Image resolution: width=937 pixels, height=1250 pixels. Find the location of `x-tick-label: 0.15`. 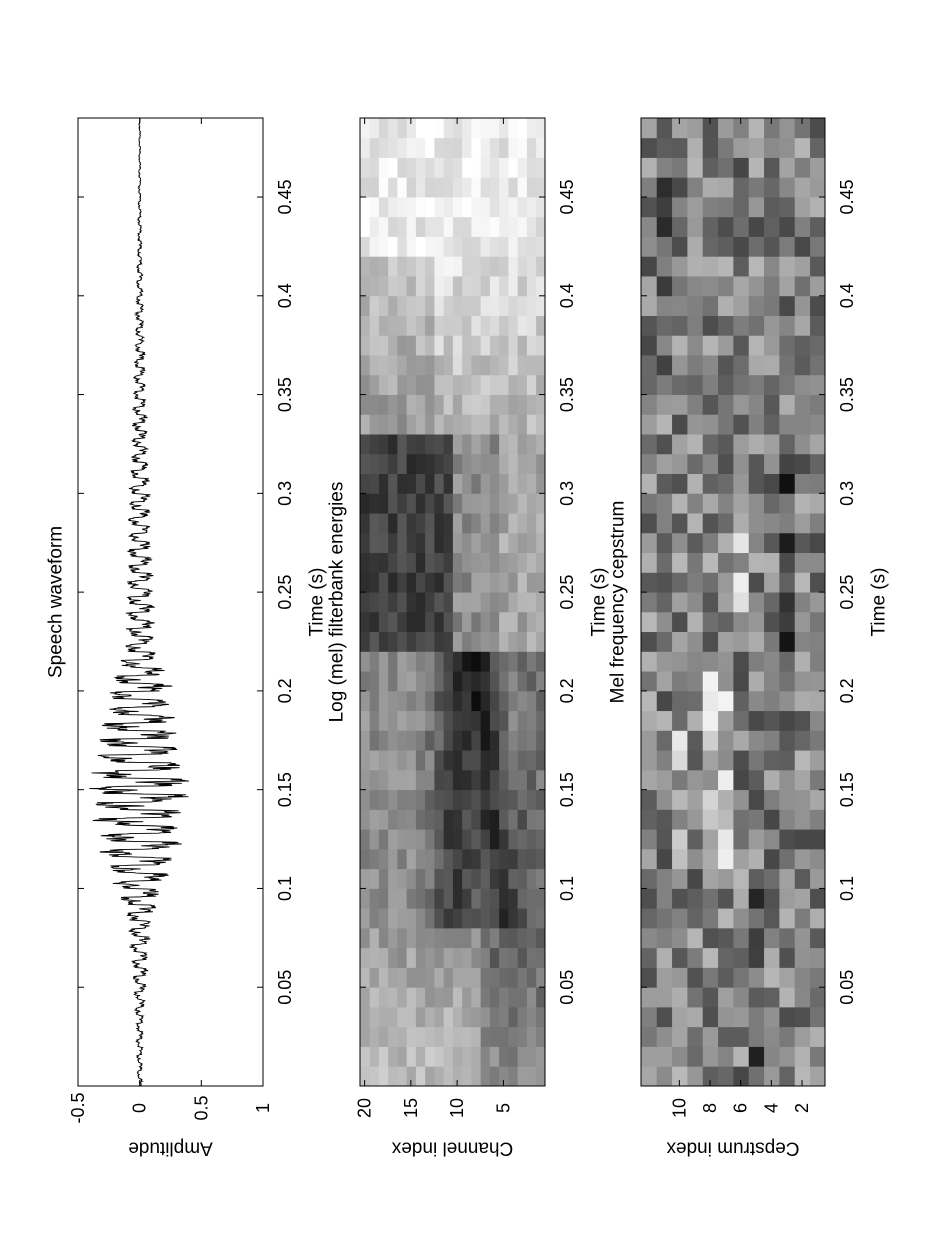

x-tick-label: 0.15 is located at coordinates (285, 789).